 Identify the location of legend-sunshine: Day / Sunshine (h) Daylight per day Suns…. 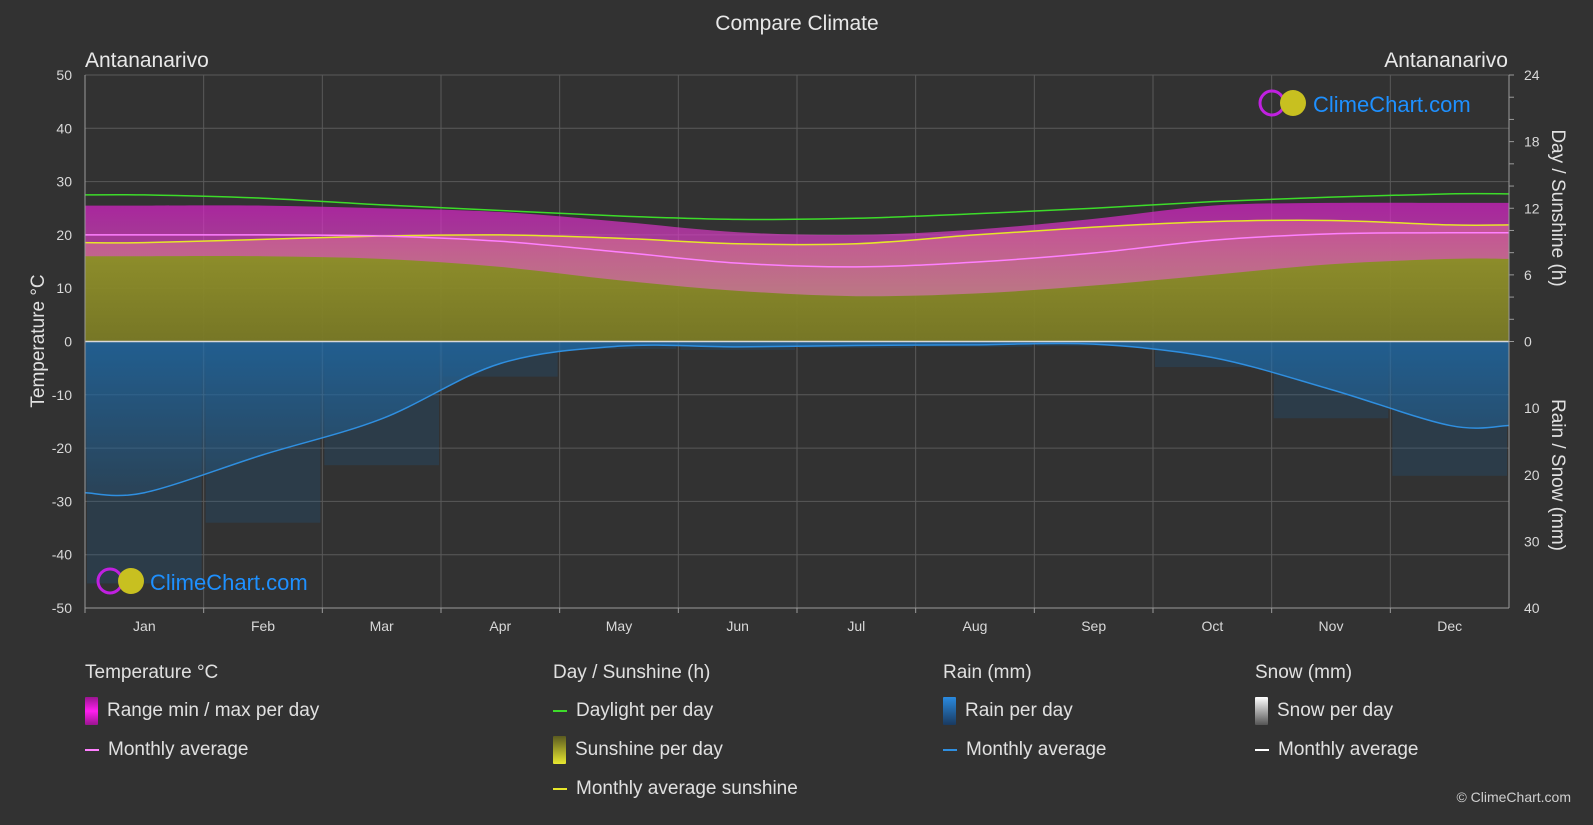
(675, 738).